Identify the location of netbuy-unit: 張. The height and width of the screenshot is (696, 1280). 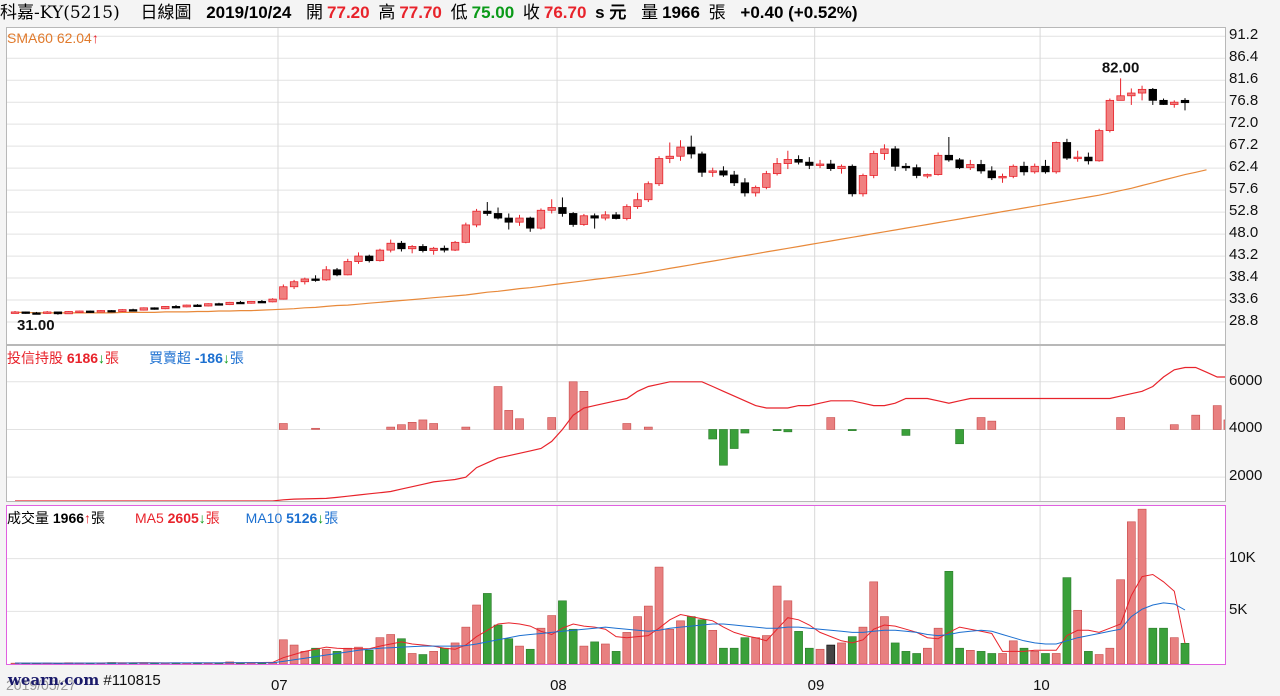
(236, 358).